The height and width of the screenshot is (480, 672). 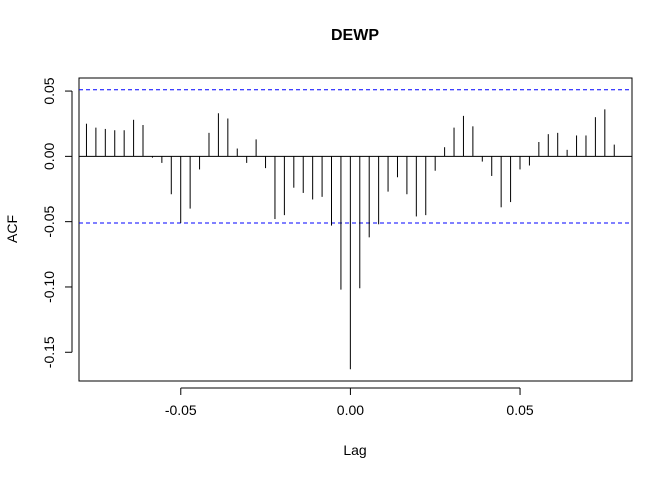 What do you see at coordinates (350, 410) in the screenshot?
I see `x-tick-label: 0.00` at bounding box center [350, 410].